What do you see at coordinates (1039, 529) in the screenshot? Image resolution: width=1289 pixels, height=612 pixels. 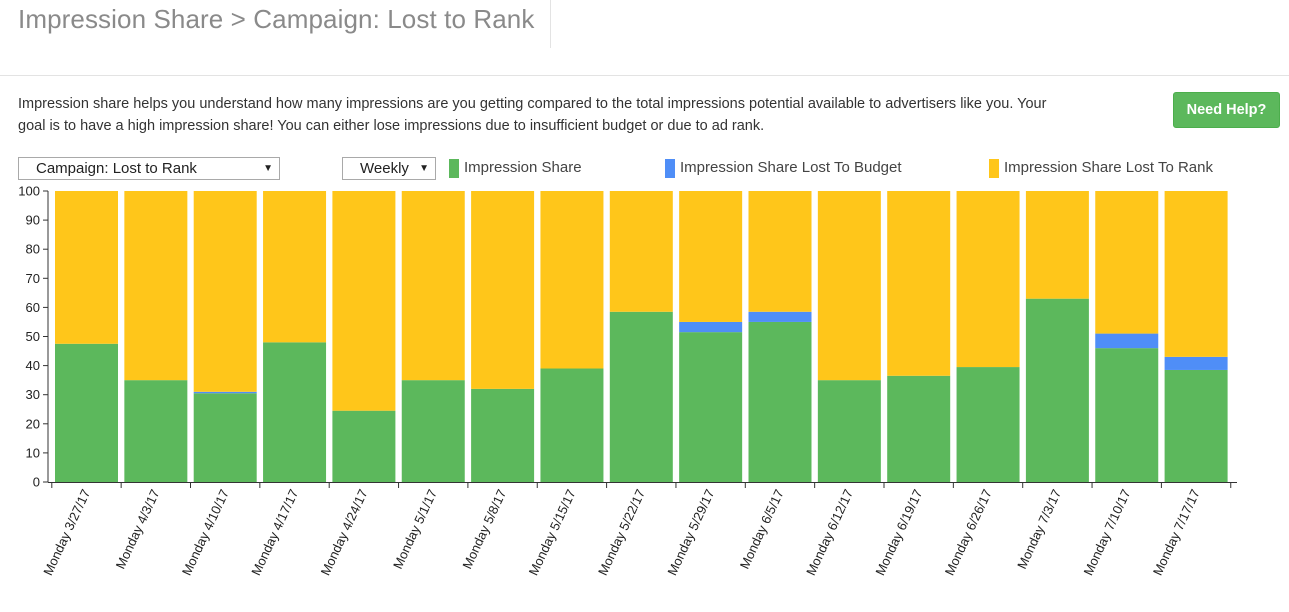 I see `x-tick-label: Monday 7/3/17` at bounding box center [1039, 529].